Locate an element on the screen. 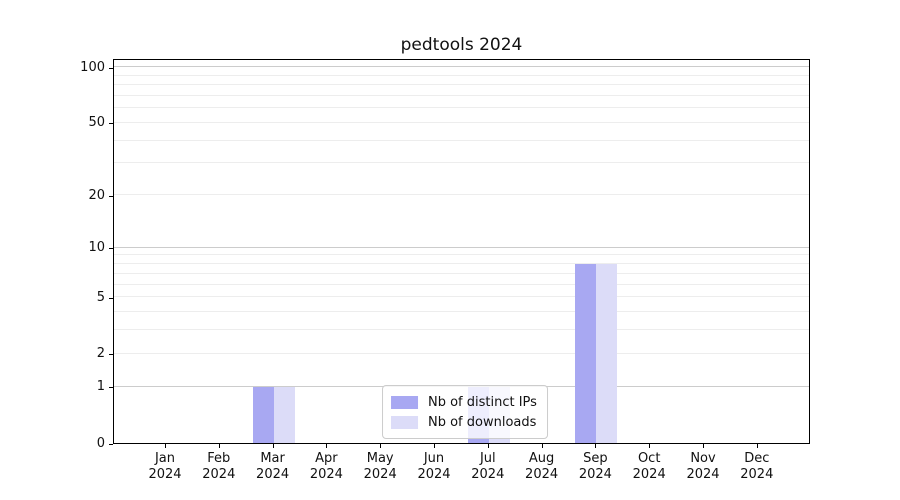 The height and width of the screenshot is (500, 900). x-tick-month: Nov is located at coordinates (703, 458).